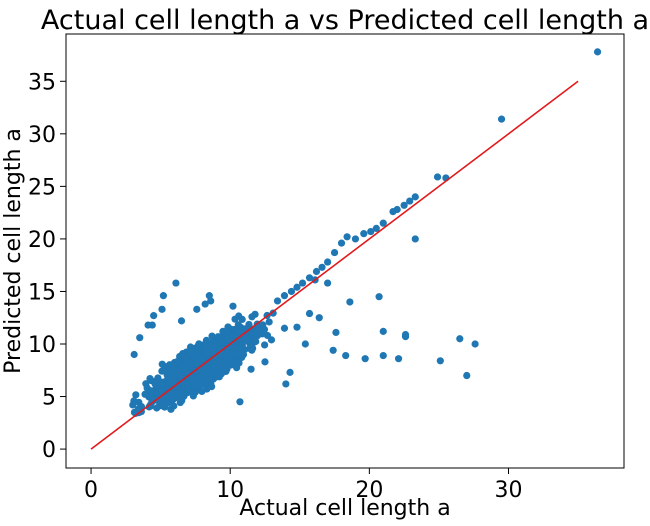 This screenshot has width=650, height=526. I want to click on y-tick-label: 25, so click(42, 187).